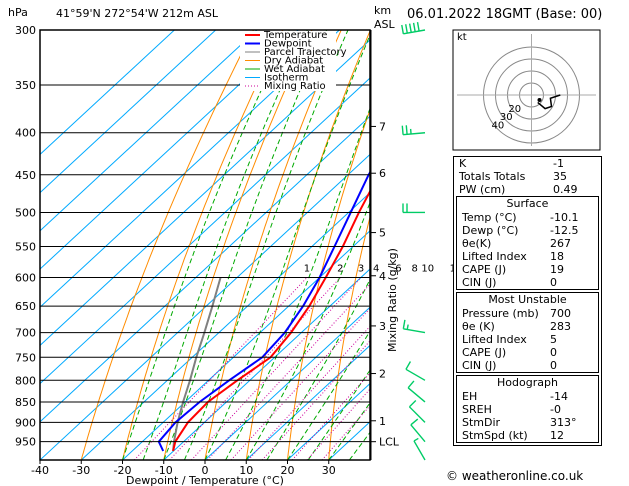 This screenshot has width=629, height=486. What do you see at coordinates (527, 282) in the screenshot?
I see `surface-row: CIN (J) 0` at bounding box center [527, 282].